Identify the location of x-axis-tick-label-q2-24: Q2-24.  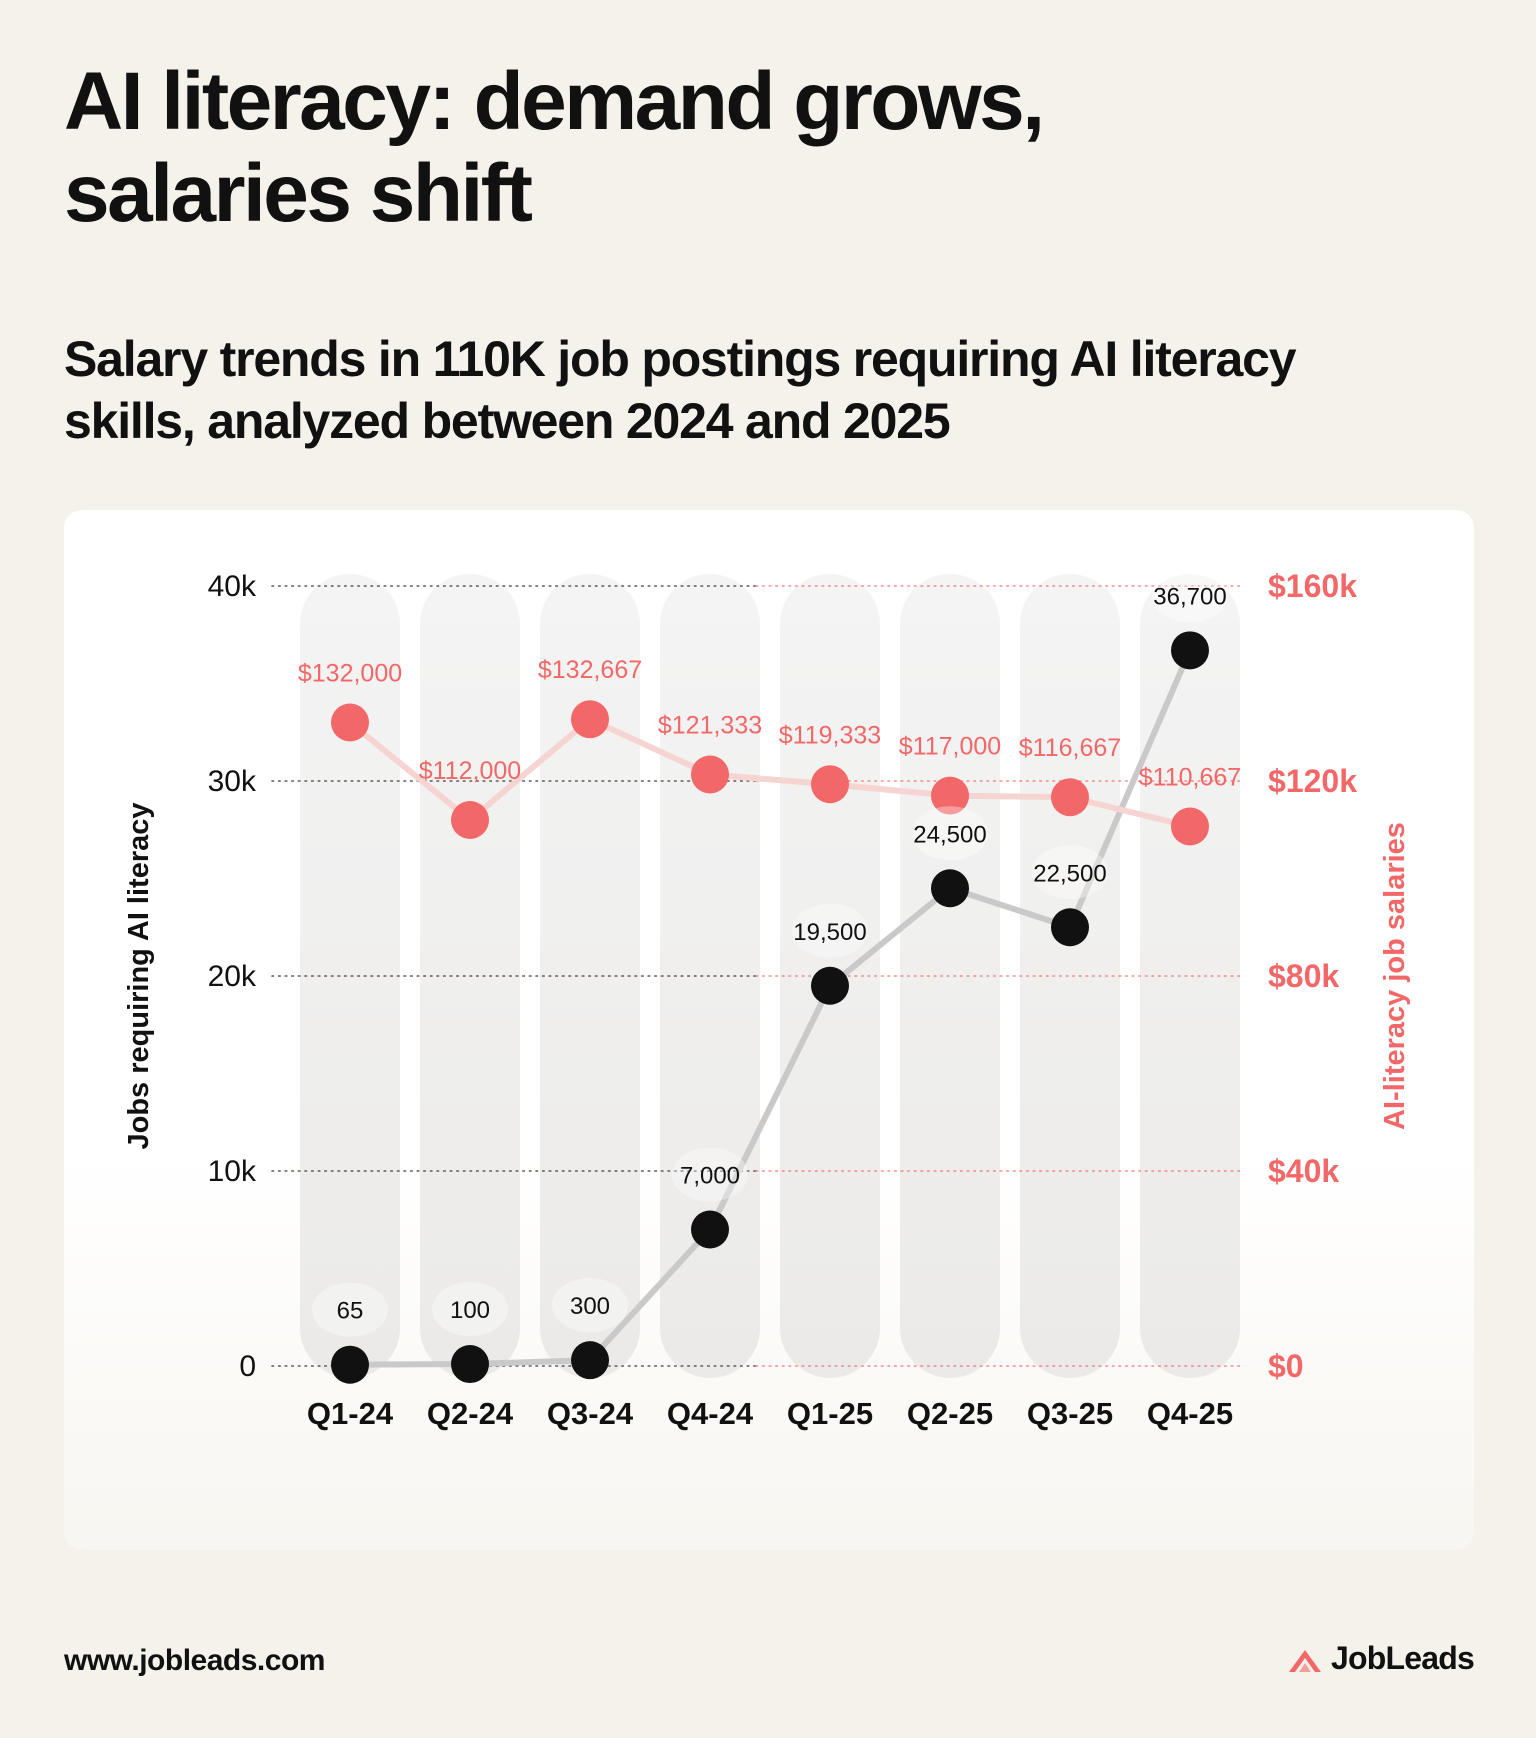
(470, 1413).